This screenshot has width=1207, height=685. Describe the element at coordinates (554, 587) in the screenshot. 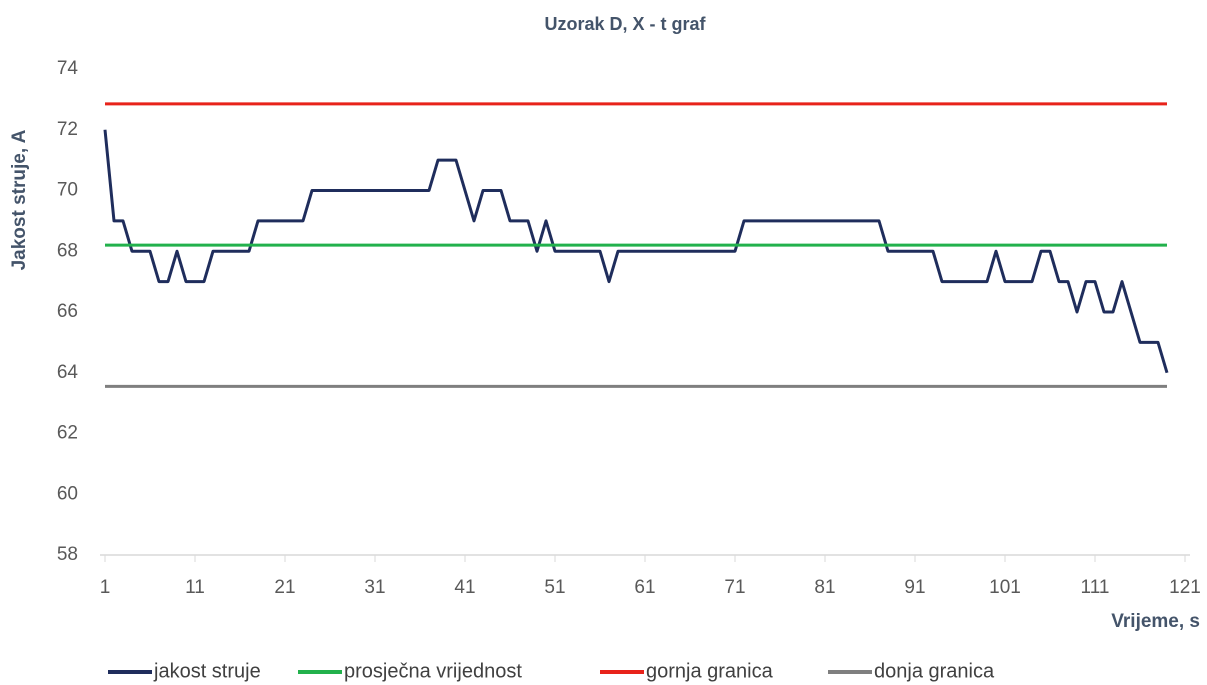

I see `x-tick-label: 51` at that location.